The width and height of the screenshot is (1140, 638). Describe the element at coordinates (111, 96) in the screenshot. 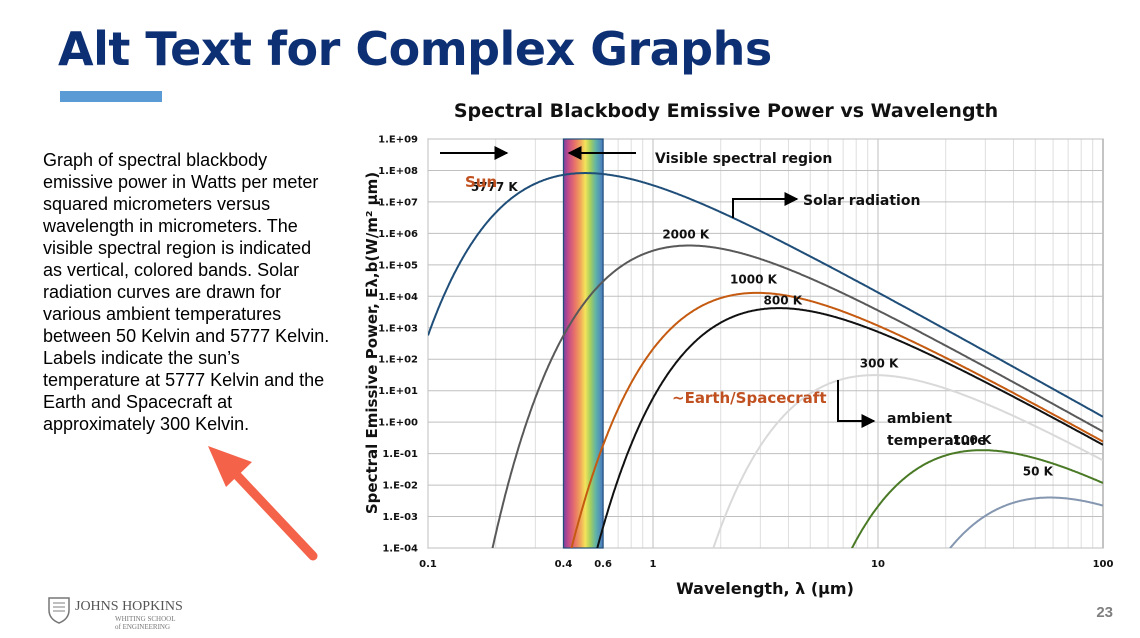

I see `title-underline-bar` at that location.